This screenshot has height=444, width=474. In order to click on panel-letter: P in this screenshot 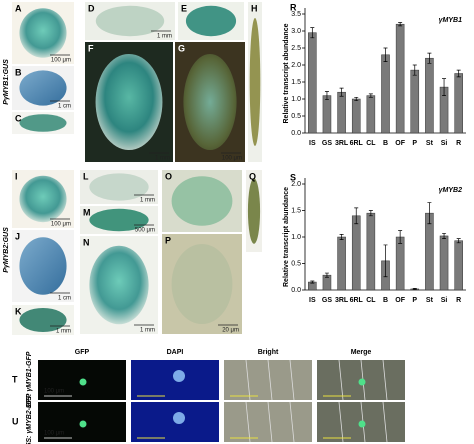, I will do `click(168, 240)`.